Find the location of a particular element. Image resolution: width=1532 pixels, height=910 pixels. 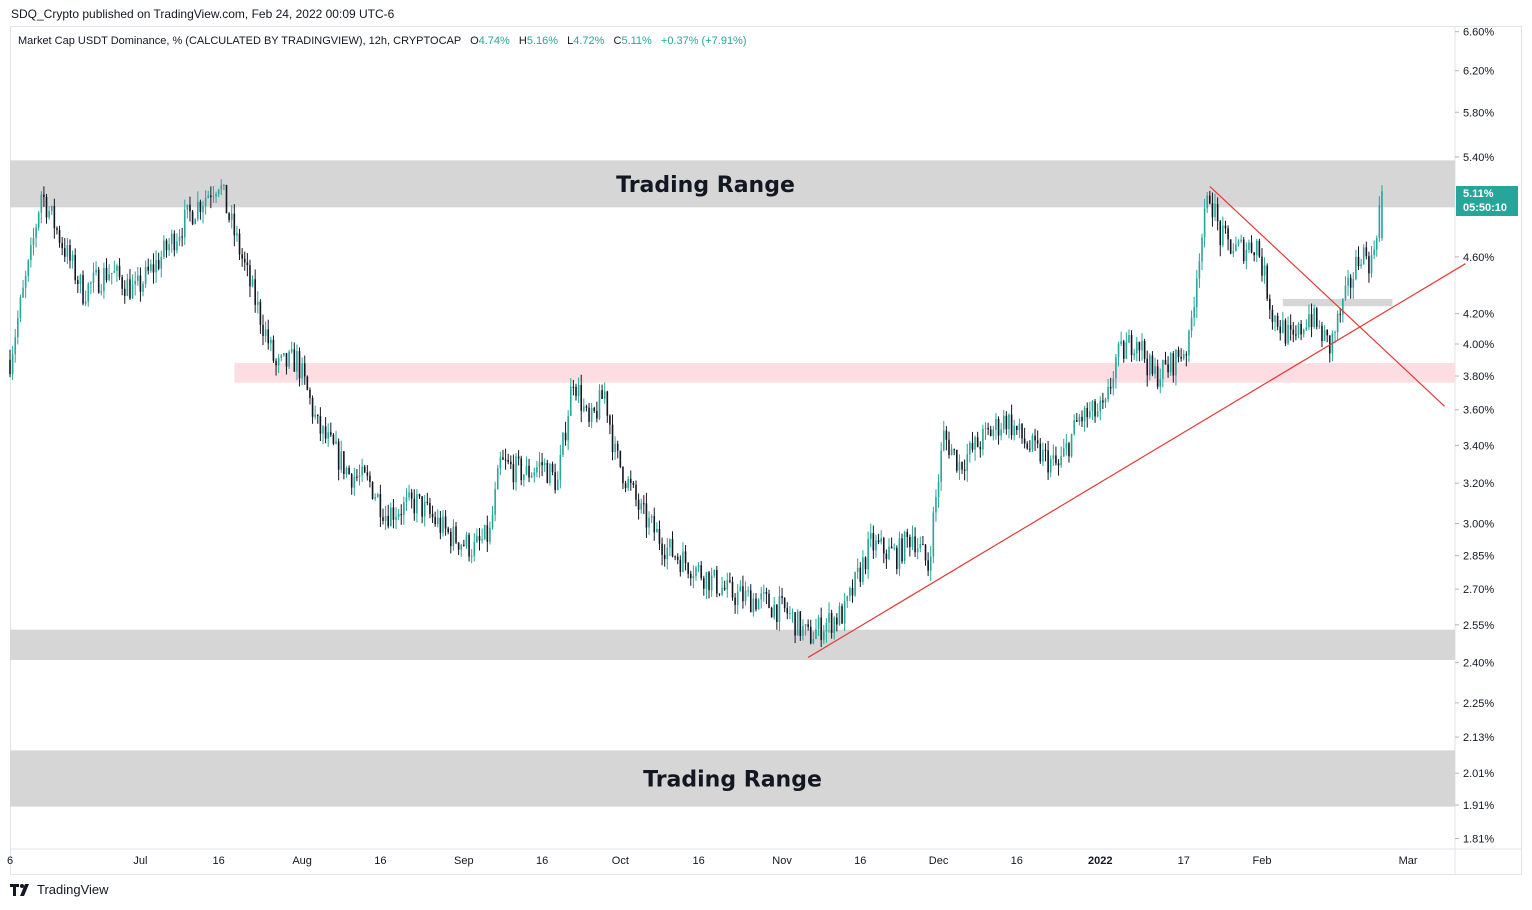

footer-brand: TradingView is located at coordinates (59, 889).